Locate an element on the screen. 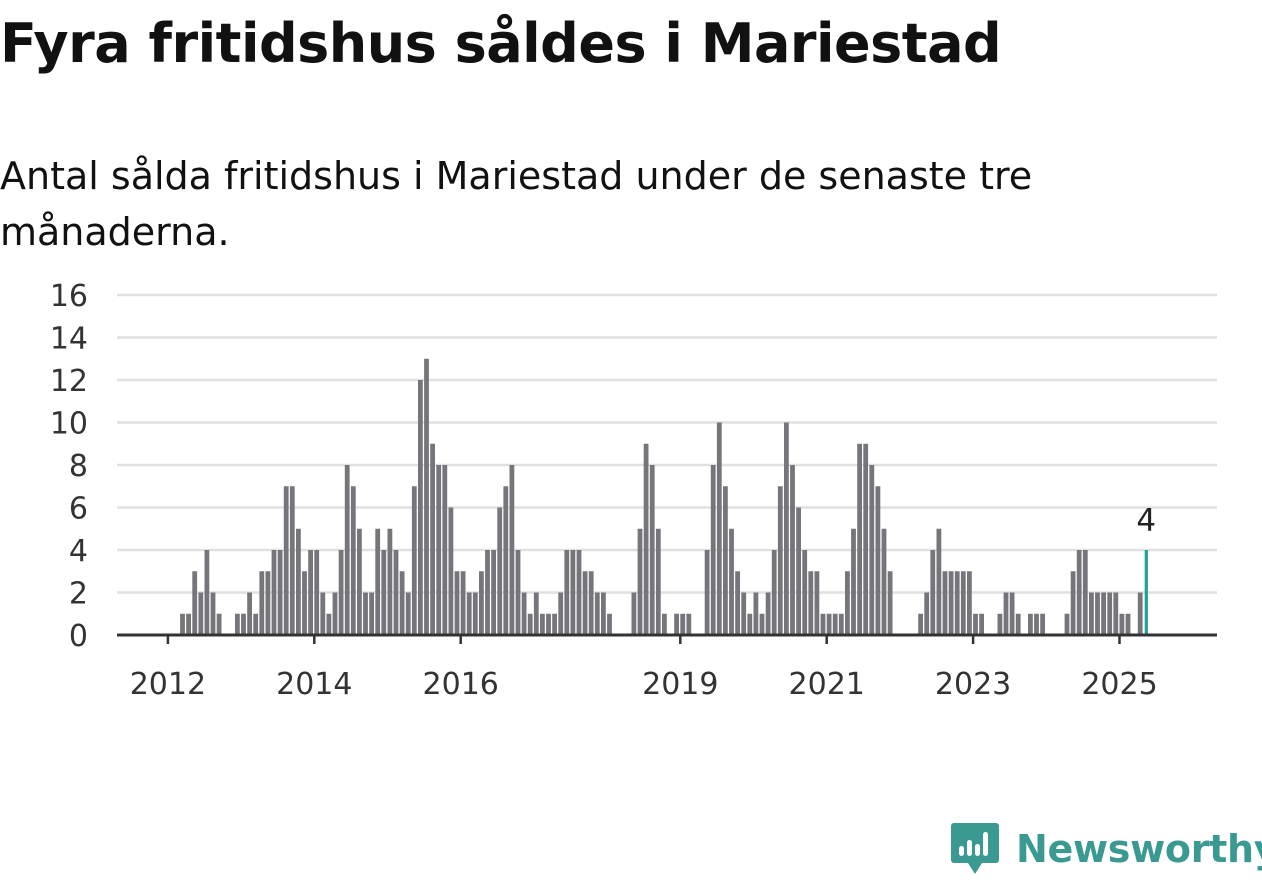 The width and height of the screenshot is (1262, 880). x-axis-ticks: 2012 2014 2016 2019 2021 2023 2025 is located at coordinates (644, 668).